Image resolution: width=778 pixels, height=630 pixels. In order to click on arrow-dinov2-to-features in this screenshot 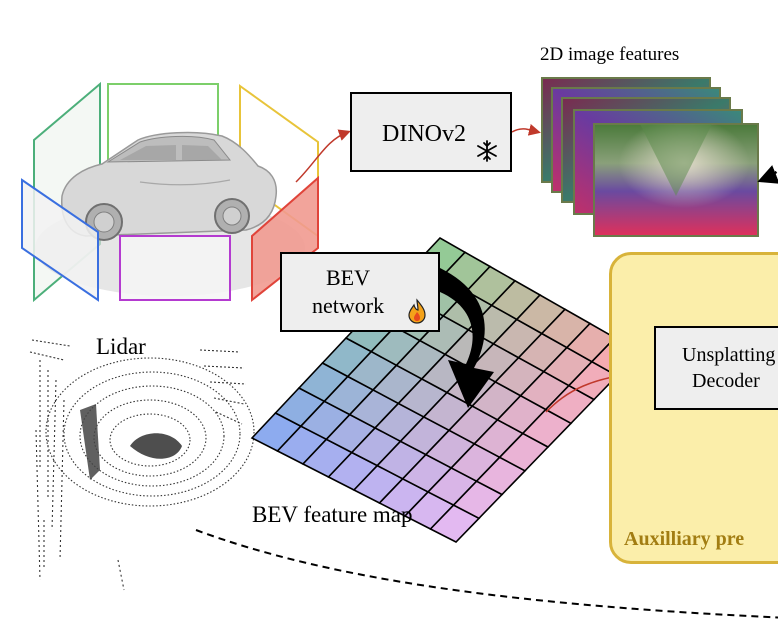, I will do `click(526, 129)`.